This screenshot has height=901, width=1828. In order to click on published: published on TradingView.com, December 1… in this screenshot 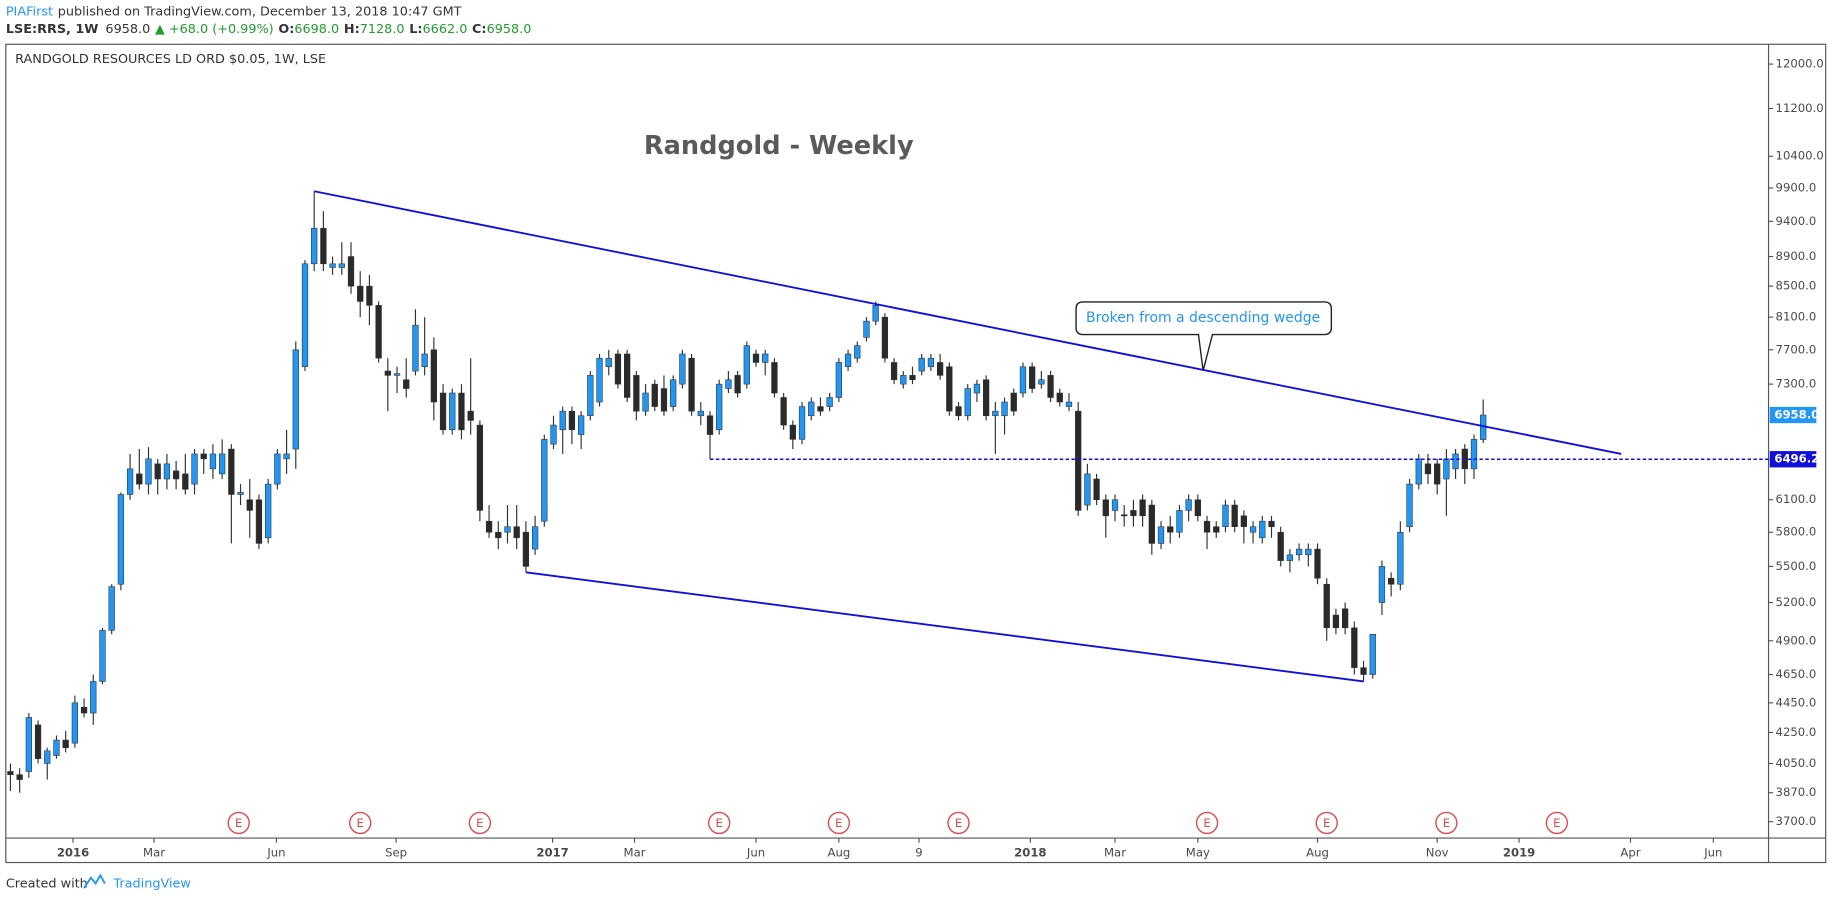, I will do `click(260, 11)`.